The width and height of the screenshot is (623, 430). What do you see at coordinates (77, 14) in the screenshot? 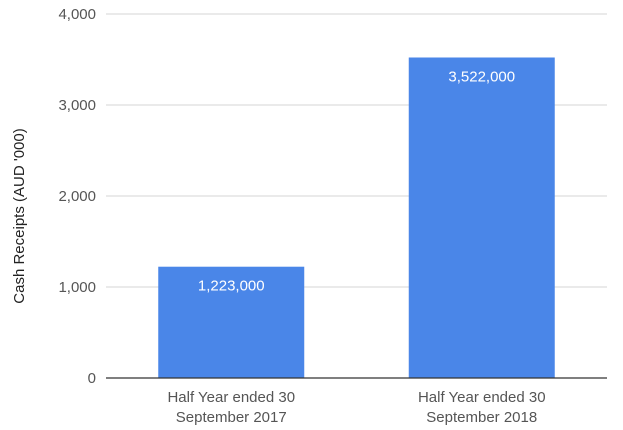
I see `y-tick-label: 4,000` at bounding box center [77, 14].